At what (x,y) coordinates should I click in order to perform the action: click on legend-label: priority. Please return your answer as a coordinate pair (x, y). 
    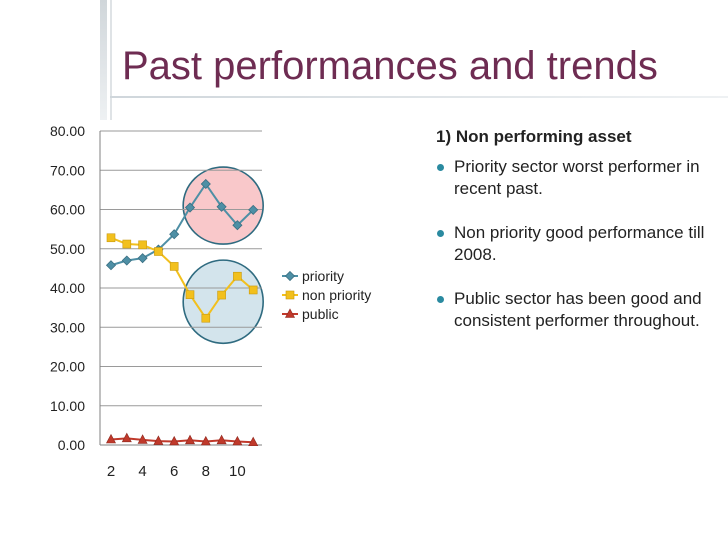
    Looking at the image, I should click on (323, 276).